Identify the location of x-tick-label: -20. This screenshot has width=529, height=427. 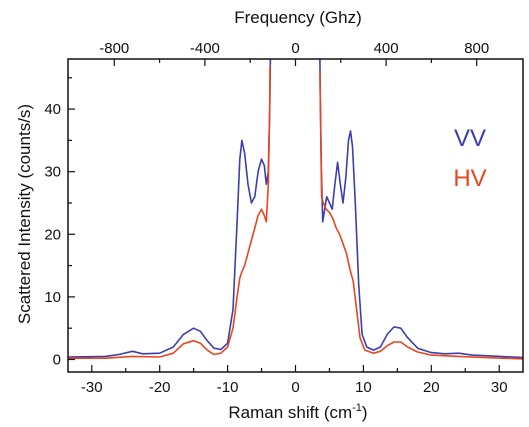
(160, 387).